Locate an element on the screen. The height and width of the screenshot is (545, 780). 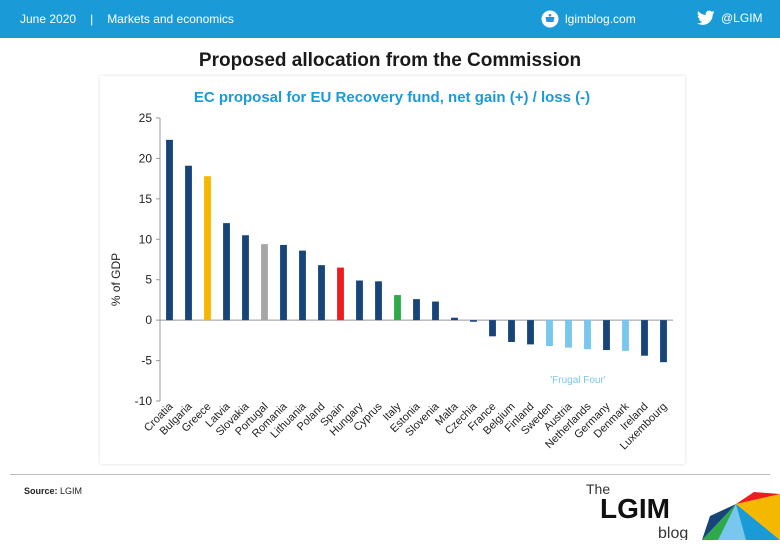
bar-estonia is located at coordinates (416, 310).